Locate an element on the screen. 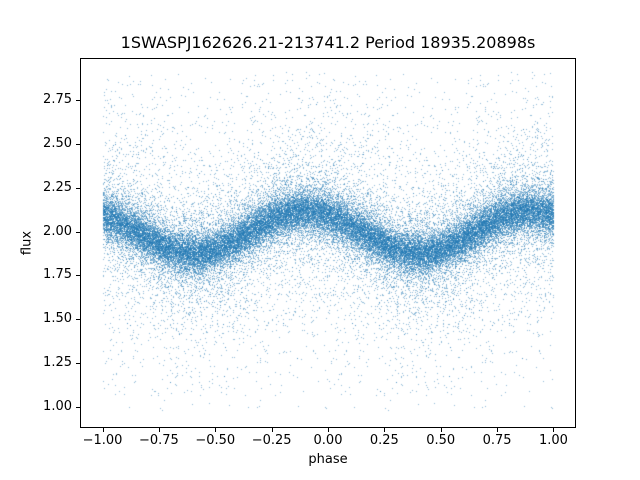  y-tick-label: 2.00 is located at coordinates (57, 231).